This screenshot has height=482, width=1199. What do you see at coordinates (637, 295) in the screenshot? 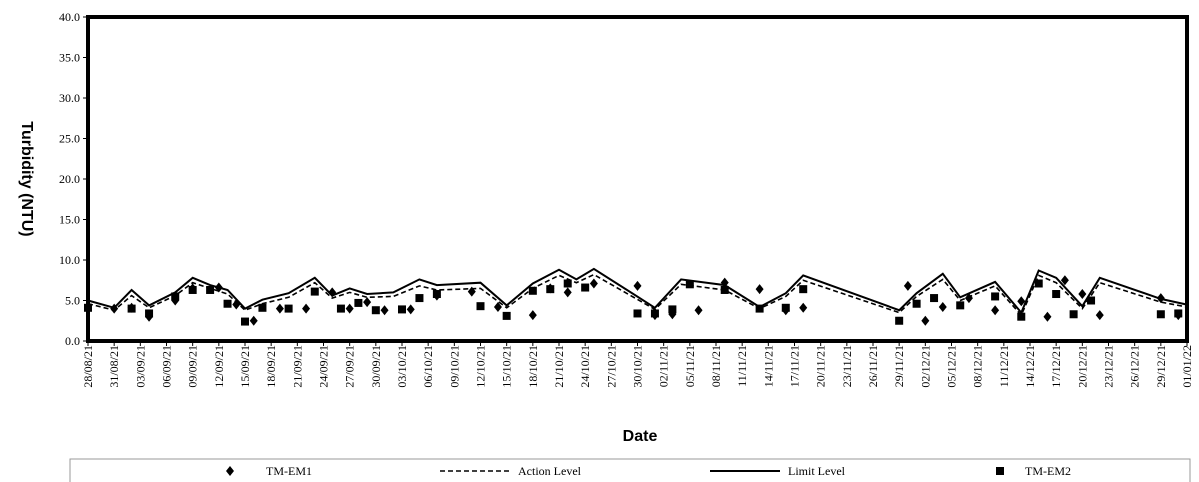
I see `series-line-action-level` at bounding box center [637, 295].